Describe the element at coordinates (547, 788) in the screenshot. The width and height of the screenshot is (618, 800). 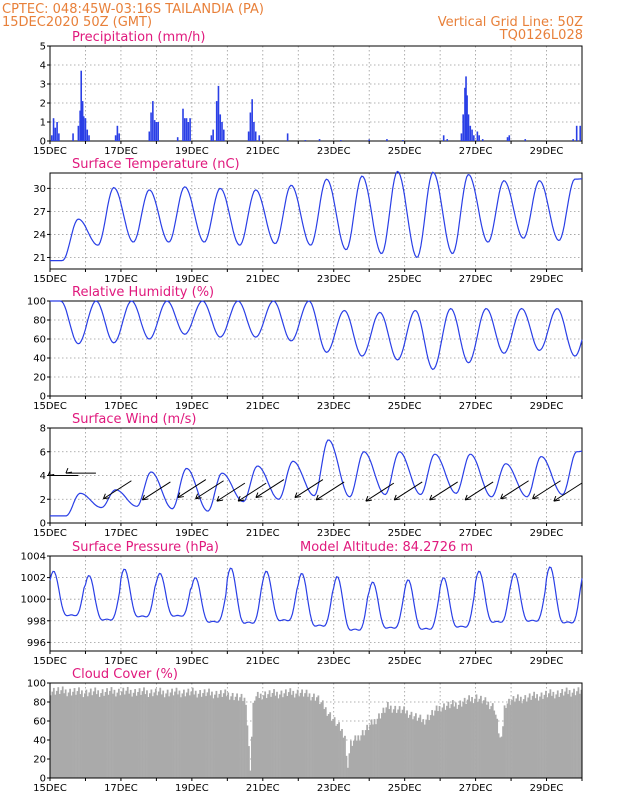
I see `x-tick-label: 29DEC` at that location.